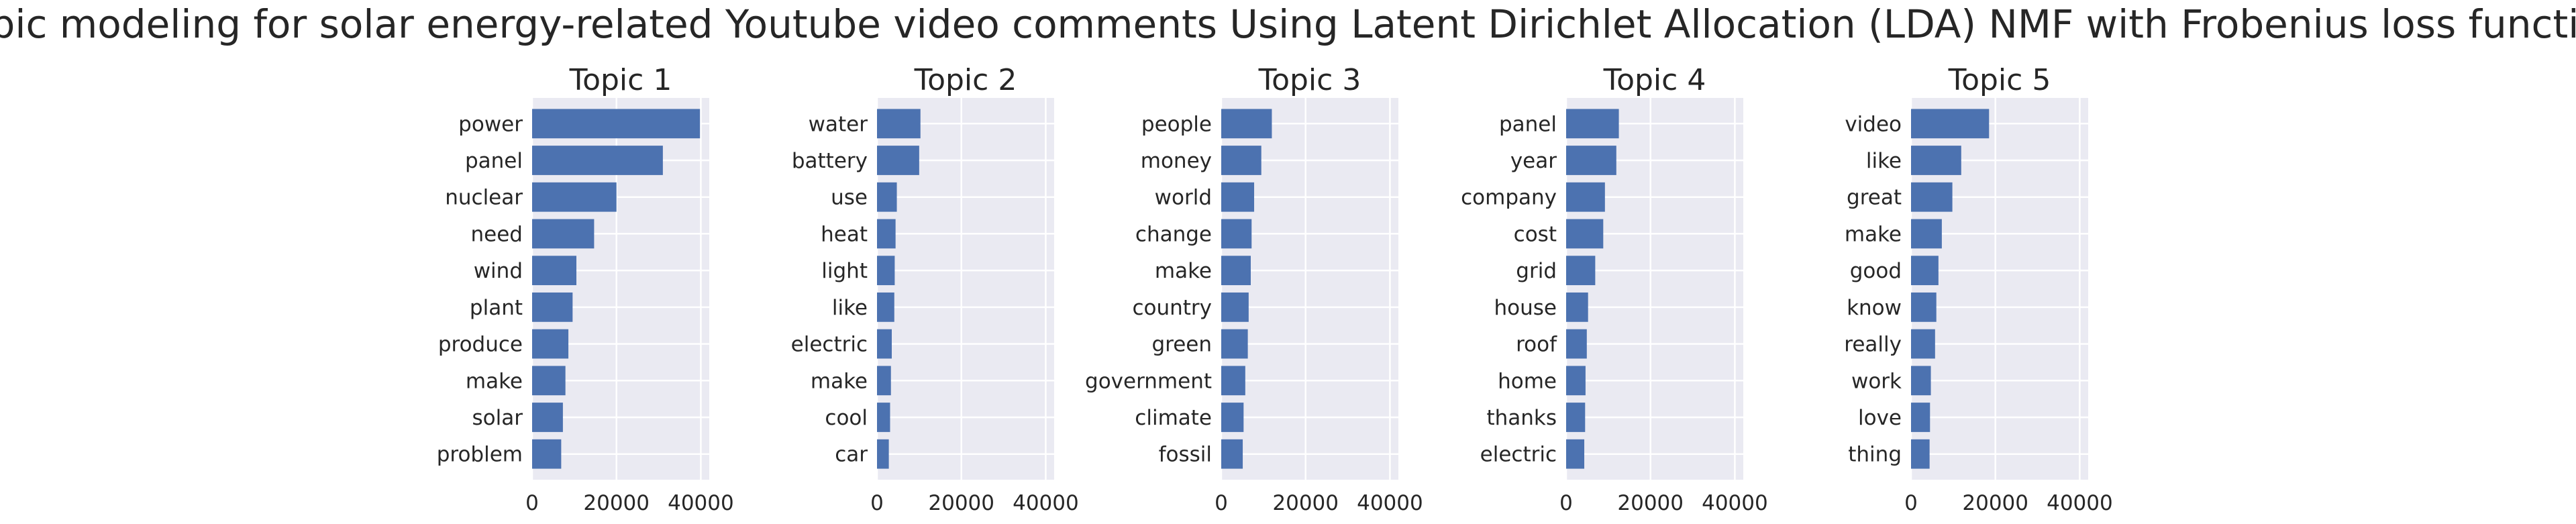  Describe the element at coordinates (497, 234) in the screenshot. I see `category-label: need` at that location.